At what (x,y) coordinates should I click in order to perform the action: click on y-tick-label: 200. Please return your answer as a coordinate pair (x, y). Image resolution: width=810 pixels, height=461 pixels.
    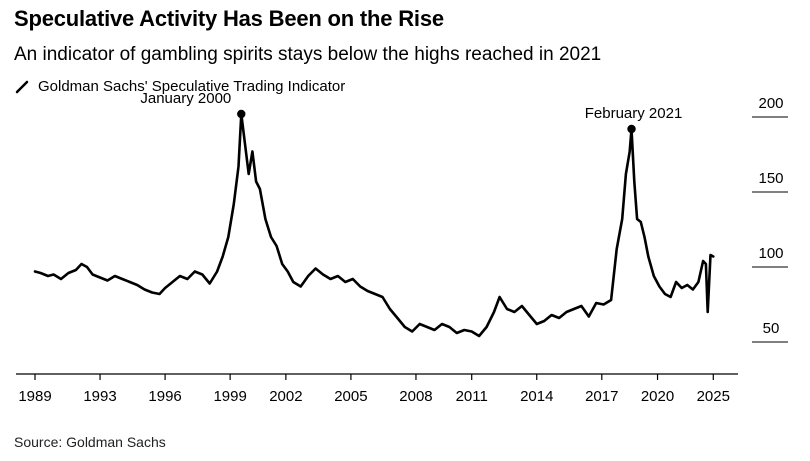
    Looking at the image, I should click on (770, 103).